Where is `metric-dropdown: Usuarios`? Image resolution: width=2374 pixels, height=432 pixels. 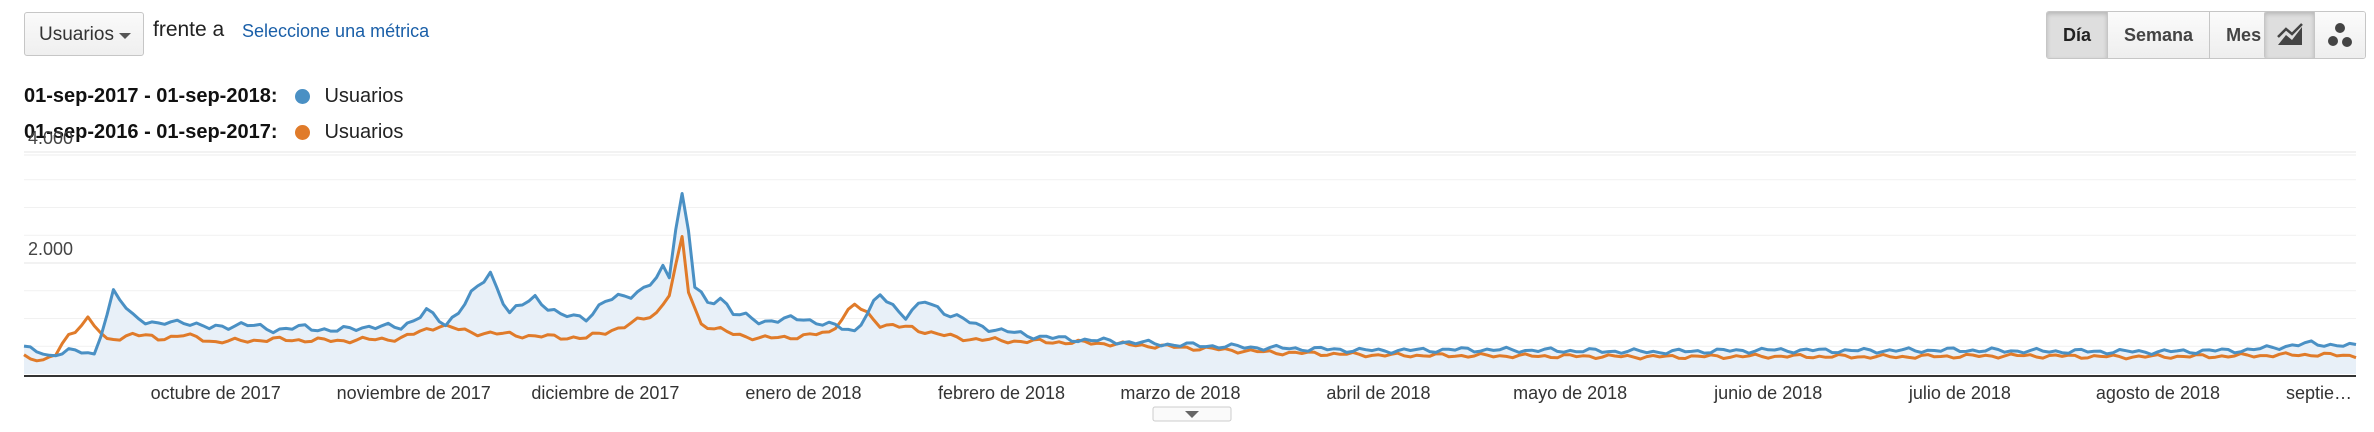
metric-dropdown: Usuarios is located at coordinates (84, 34).